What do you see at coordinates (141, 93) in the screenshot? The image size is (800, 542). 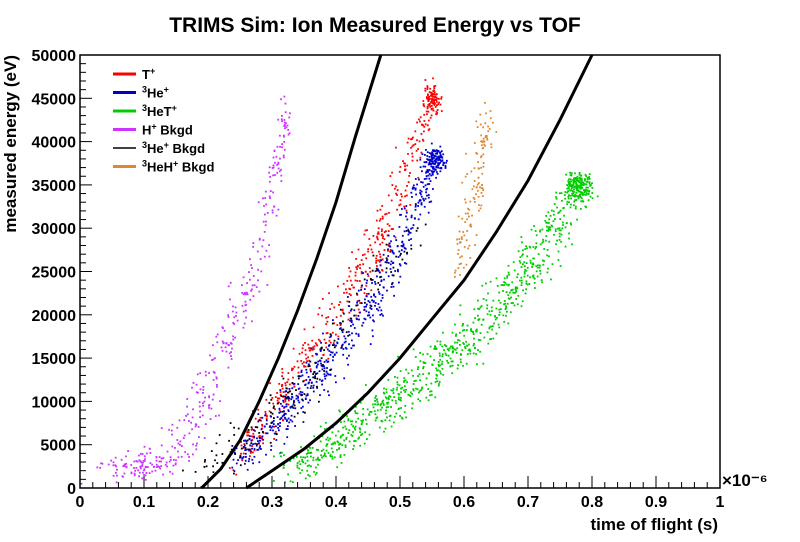 I see `legend-item: 3He+` at bounding box center [141, 93].